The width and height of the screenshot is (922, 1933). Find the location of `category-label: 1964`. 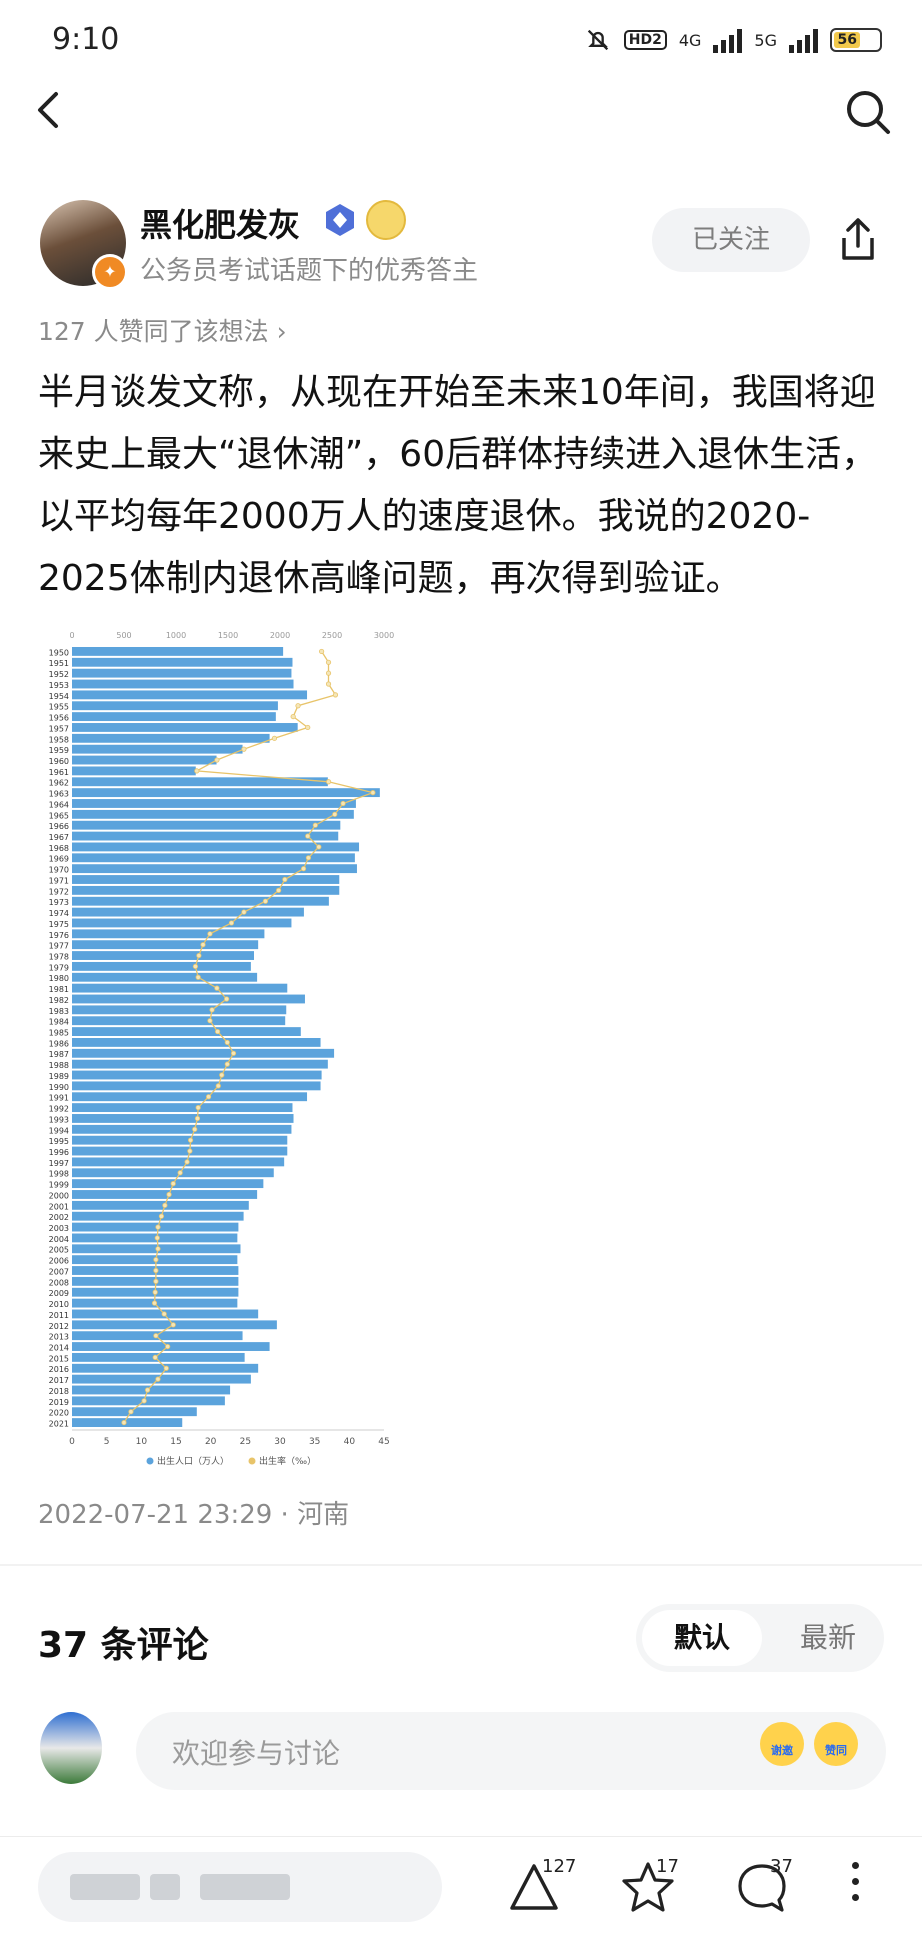

category-label: 1964 is located at coordinates (59, 804).